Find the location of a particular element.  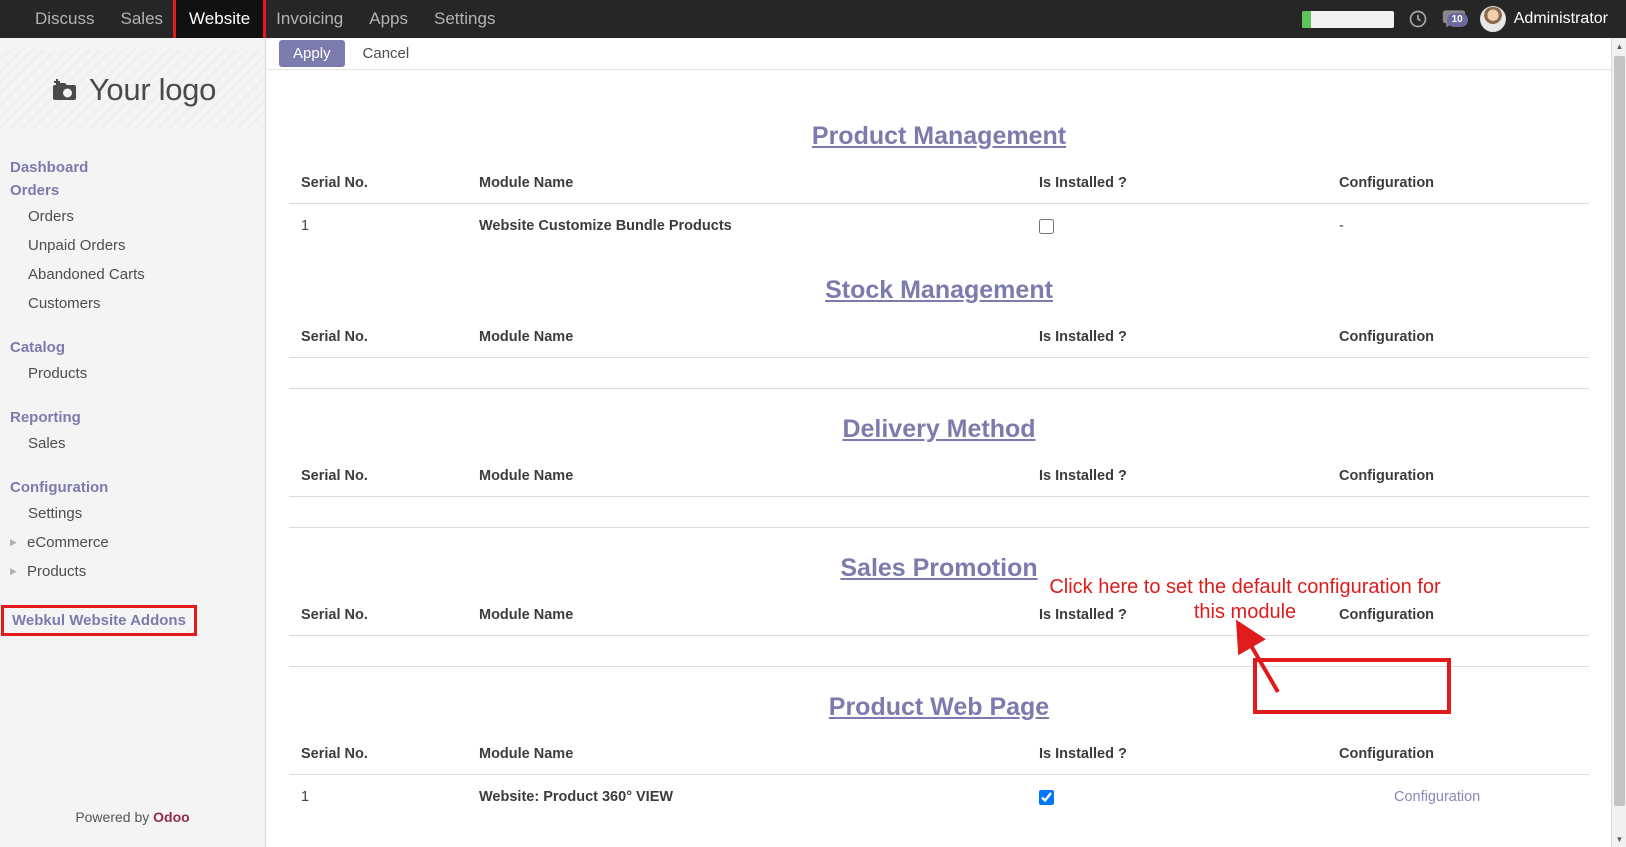

progress-bar is located at coordinates (1347, 19).